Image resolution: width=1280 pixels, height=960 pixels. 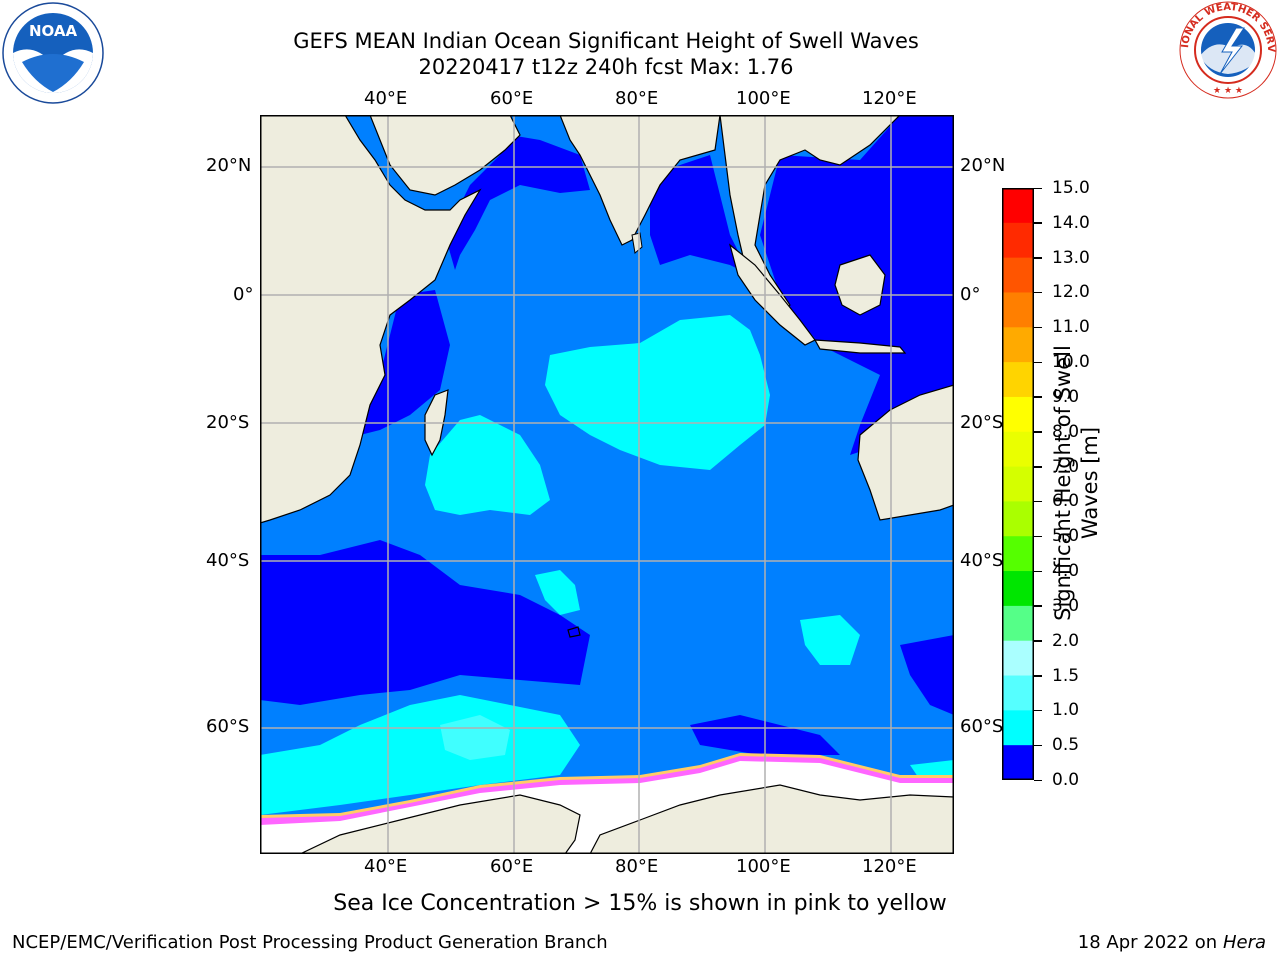 I want to click on lon-label-bottom: 100°E, so click(x=763, y=866).